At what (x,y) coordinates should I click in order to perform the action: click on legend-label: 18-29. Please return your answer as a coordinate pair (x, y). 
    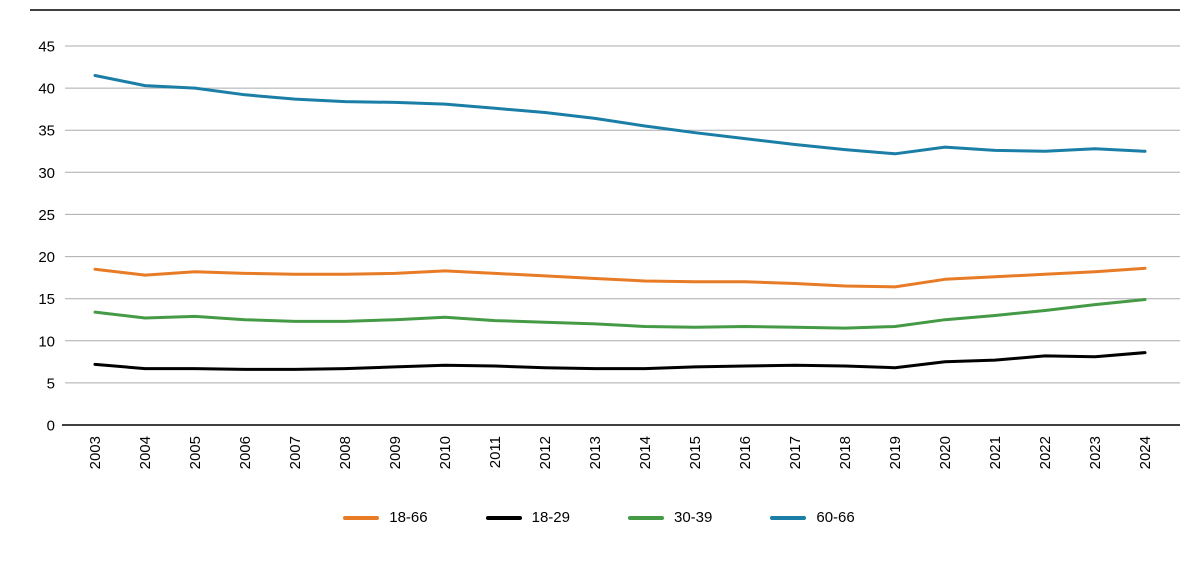
    Looking at the image, I should click on (550, 517).